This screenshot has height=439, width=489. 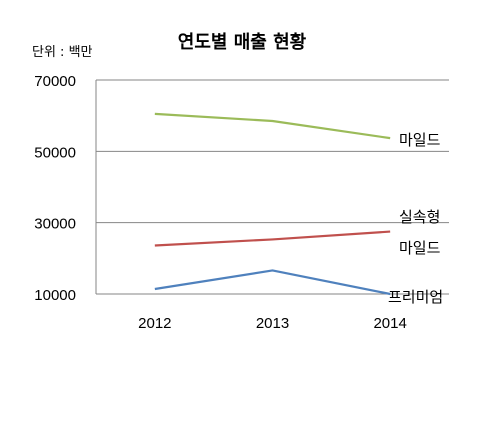 What do you see at coordinates (55, 224) in the screenshot?
I see `y-tick-label: 30000` at bounding box center [55, 224].